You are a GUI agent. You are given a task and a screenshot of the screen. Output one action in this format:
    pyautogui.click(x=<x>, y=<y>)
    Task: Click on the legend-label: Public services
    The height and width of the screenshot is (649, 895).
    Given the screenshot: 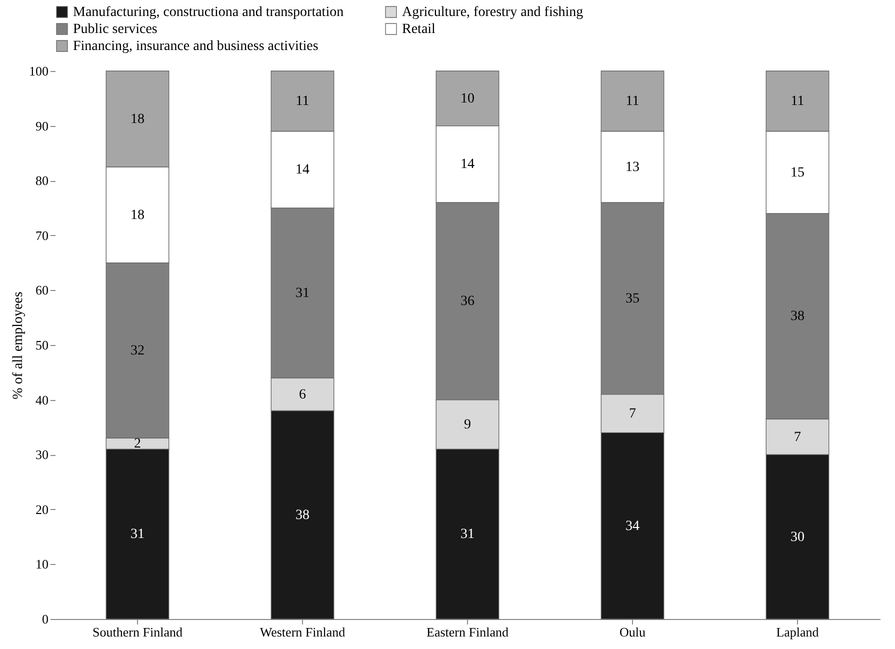 What is the action you would take?
    pyautogui.click(x=115, y=29)
    